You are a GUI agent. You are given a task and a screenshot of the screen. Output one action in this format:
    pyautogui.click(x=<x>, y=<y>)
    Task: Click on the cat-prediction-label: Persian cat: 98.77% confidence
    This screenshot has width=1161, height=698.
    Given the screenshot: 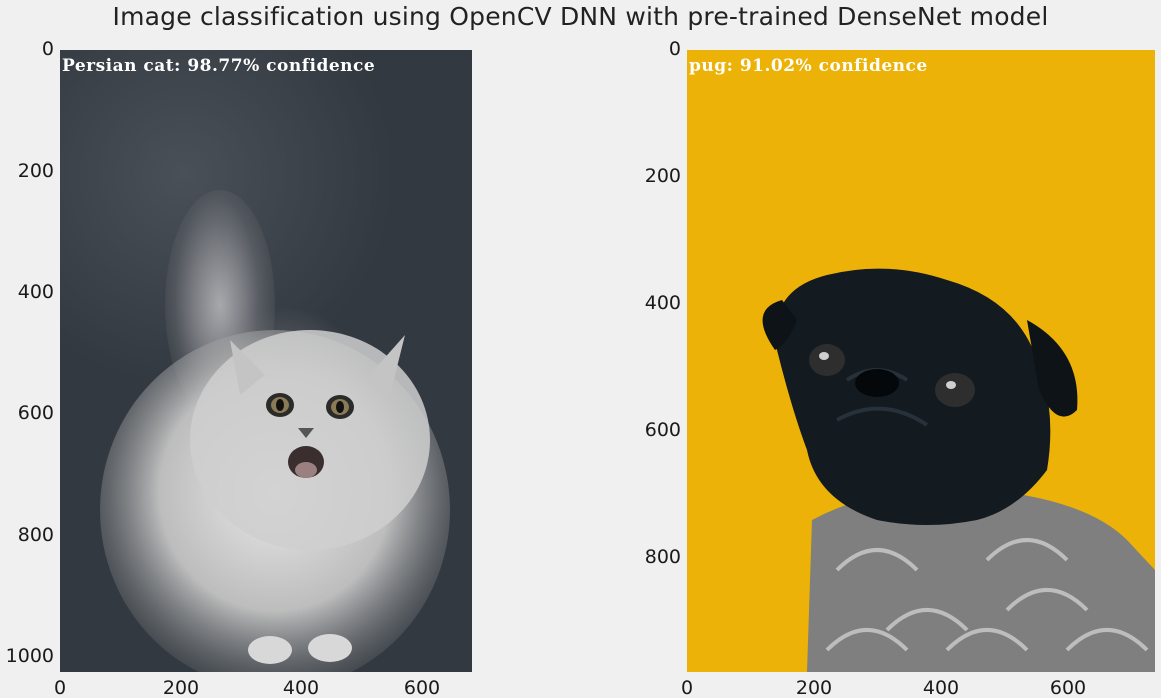 What is the action you would take?
    pyautogui.click(x=219, y=66)
    